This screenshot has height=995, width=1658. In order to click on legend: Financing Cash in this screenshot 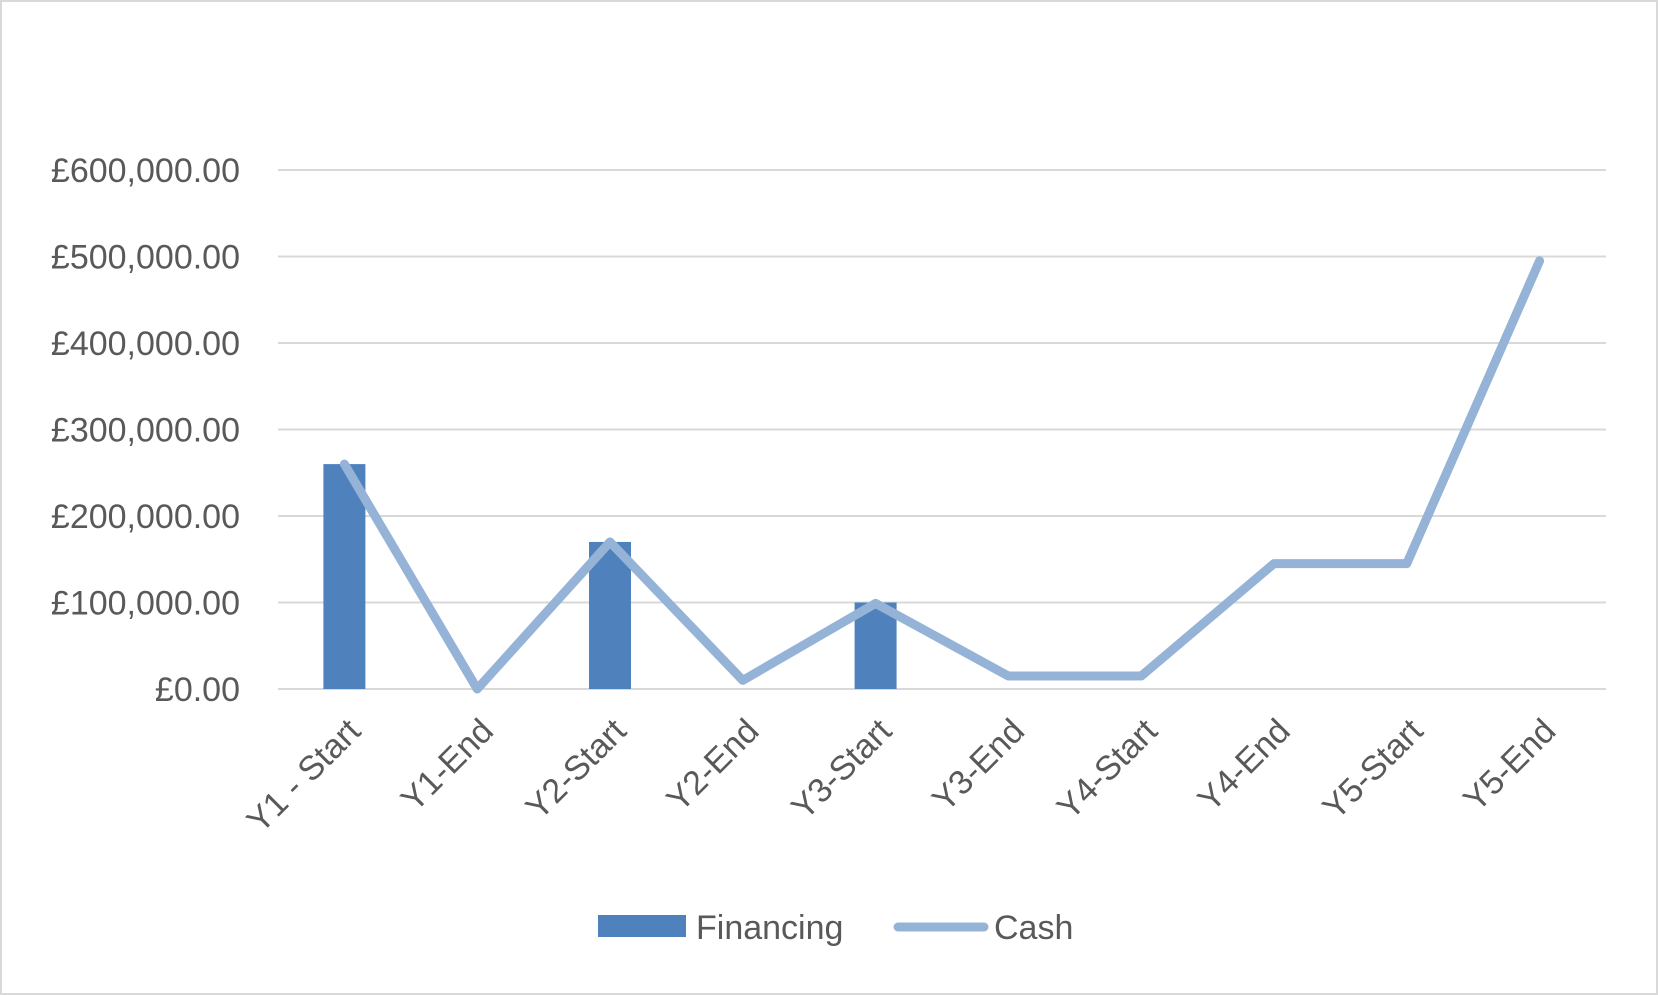, I will do `click(835, 928)`.